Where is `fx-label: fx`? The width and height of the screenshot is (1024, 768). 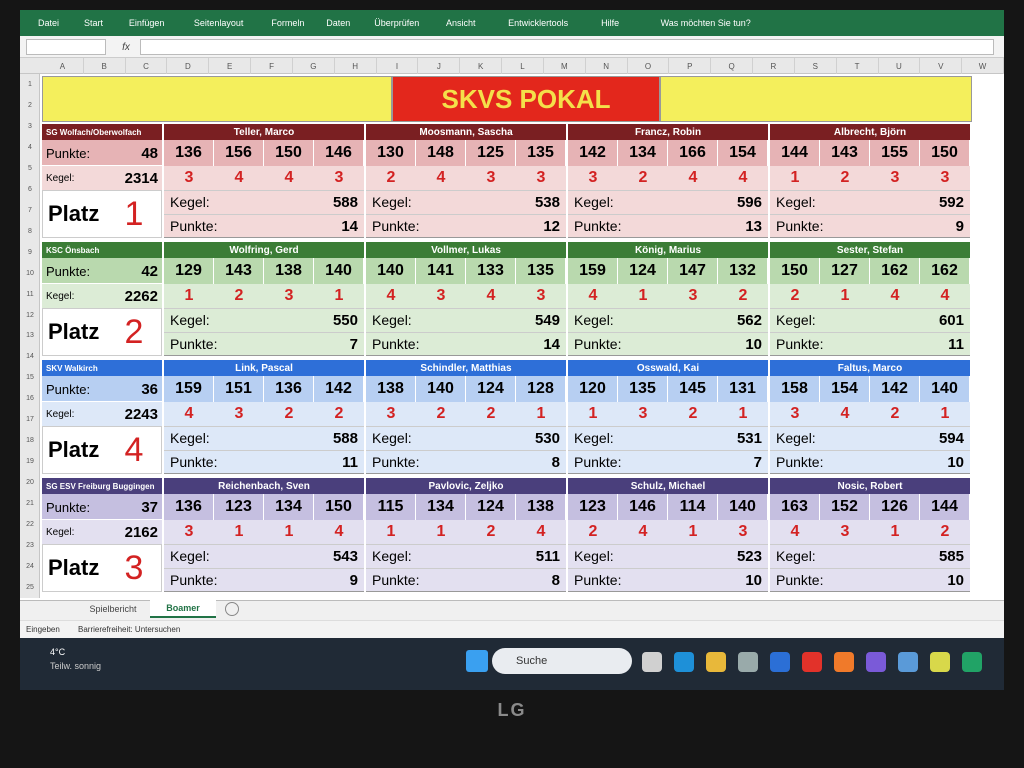 fx-label: fx is located at coordinates (126, 47).